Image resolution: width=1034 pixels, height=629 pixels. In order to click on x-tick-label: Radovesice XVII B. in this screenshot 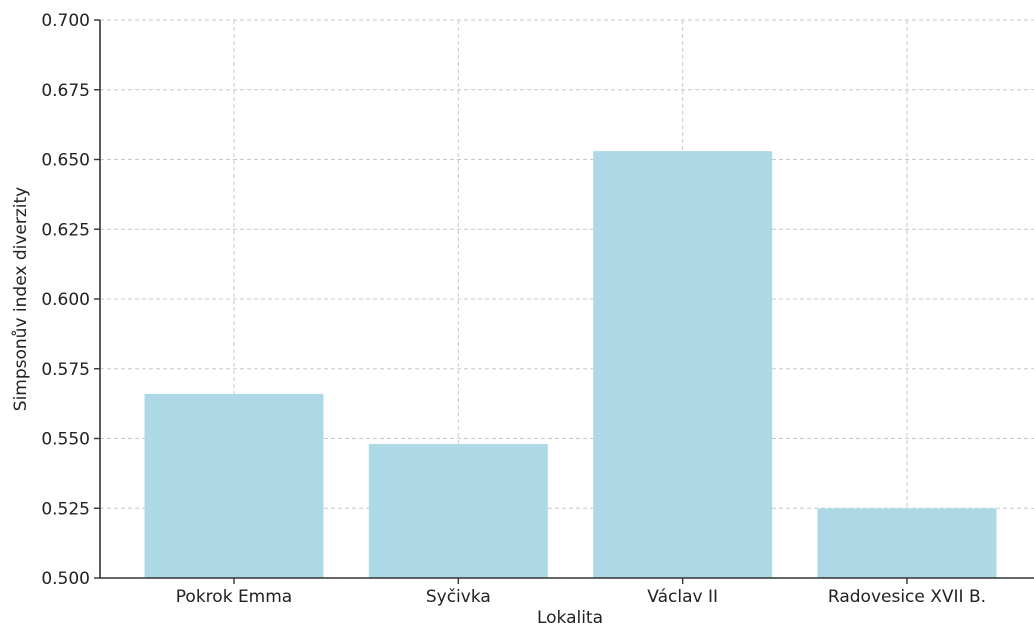, I will do `click(907, 597)`.